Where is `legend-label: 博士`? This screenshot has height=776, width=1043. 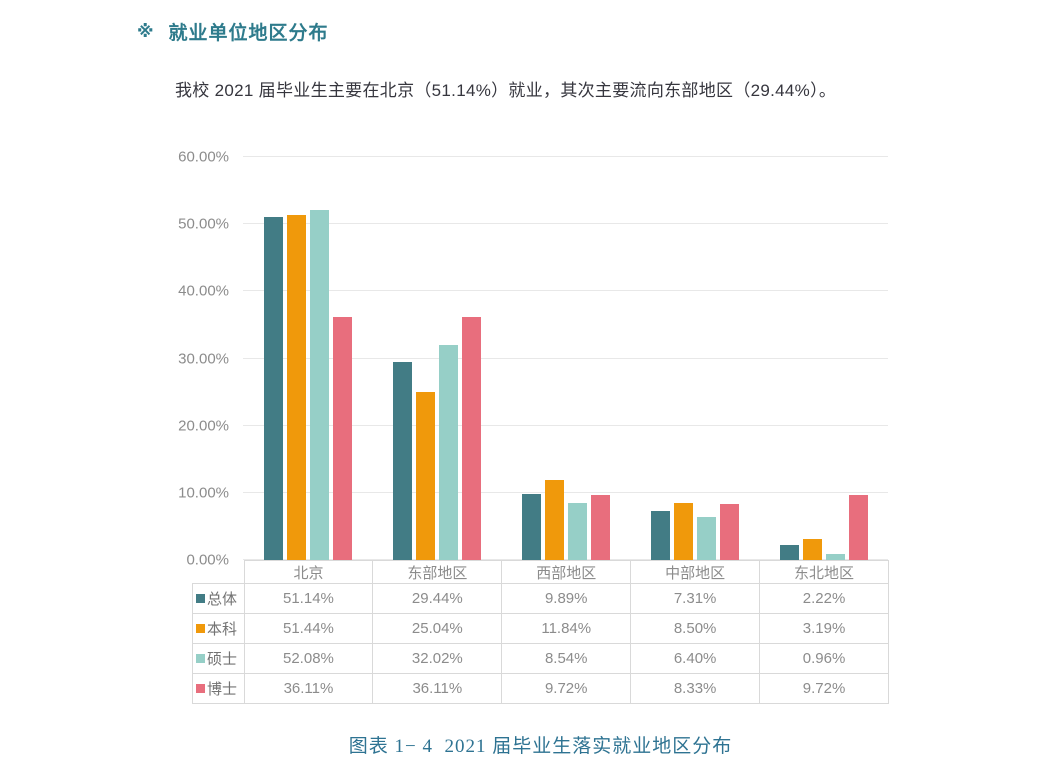
legend-label: 博士 is located at coordinates (218, 688).